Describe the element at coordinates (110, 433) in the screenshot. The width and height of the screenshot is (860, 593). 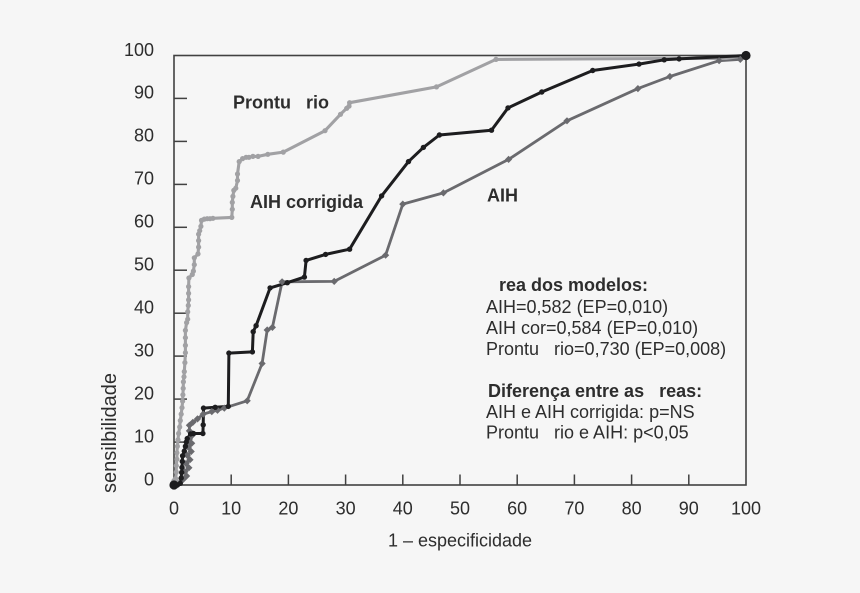
I see `svg-text: sensilbilidade` at that location.